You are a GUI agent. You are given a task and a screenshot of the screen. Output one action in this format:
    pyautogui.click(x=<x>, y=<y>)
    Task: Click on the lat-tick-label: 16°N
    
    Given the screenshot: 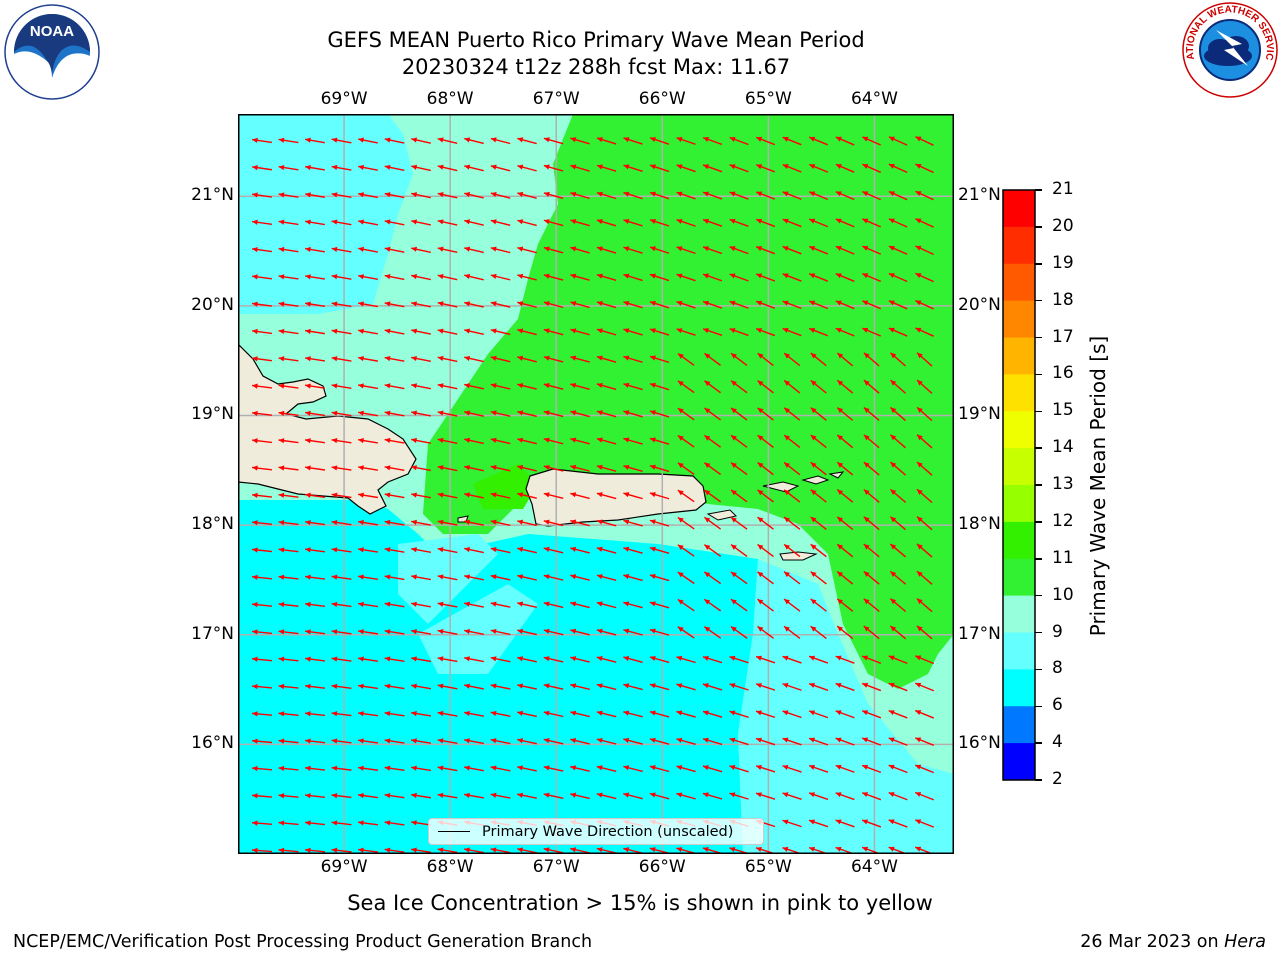 What is the action you would take?
    pyautogui.click(x=212, y=743)
    